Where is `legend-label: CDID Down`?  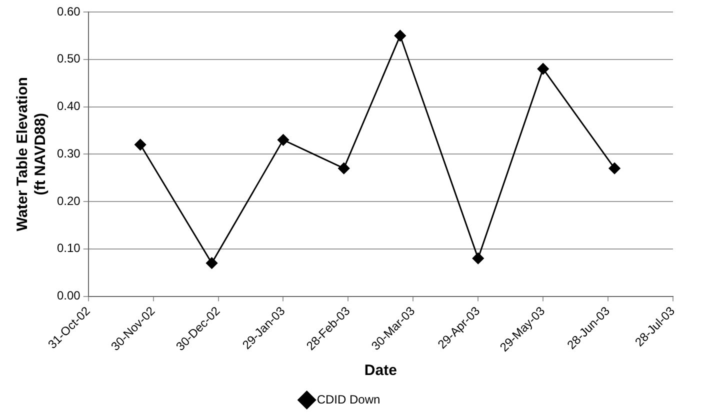 legend-label: CDID Down is located at coordinates (348, 399).